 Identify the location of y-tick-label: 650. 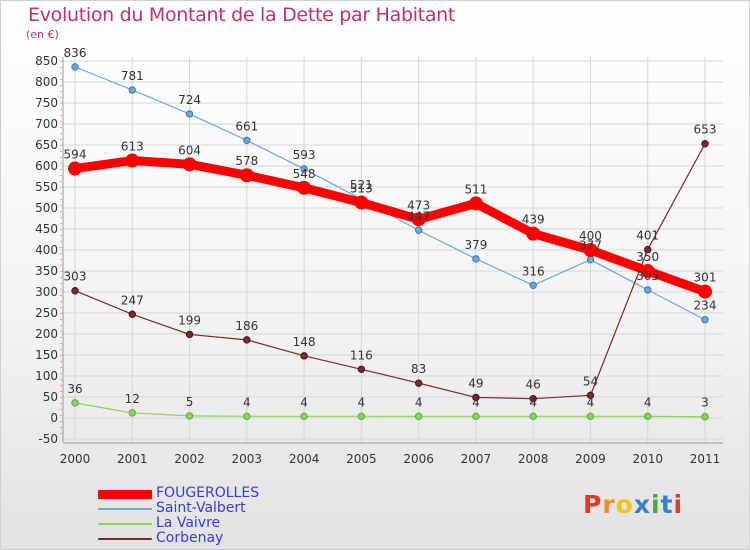
(46, 145).